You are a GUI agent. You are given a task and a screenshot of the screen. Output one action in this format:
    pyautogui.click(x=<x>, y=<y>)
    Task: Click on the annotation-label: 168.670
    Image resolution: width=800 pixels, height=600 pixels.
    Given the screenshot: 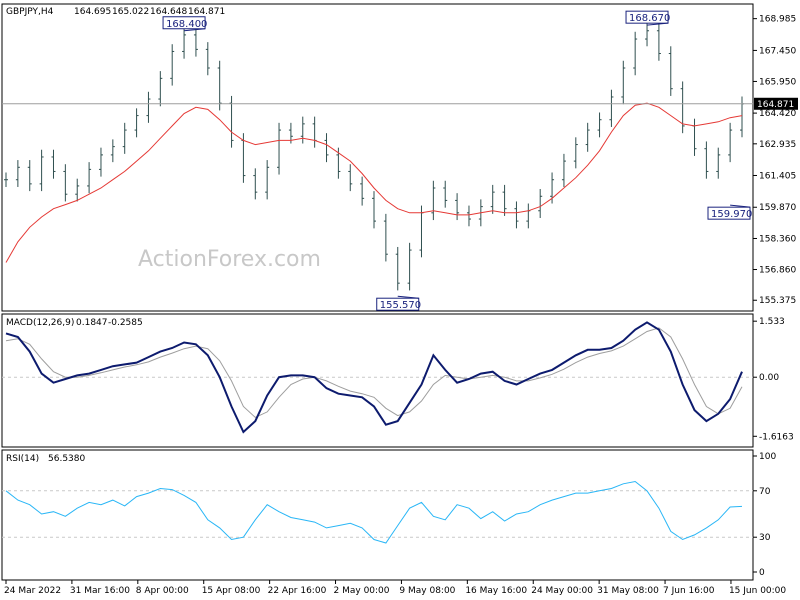 What is the action you would take?
    pyautogui.click(x=649, y=18)
    